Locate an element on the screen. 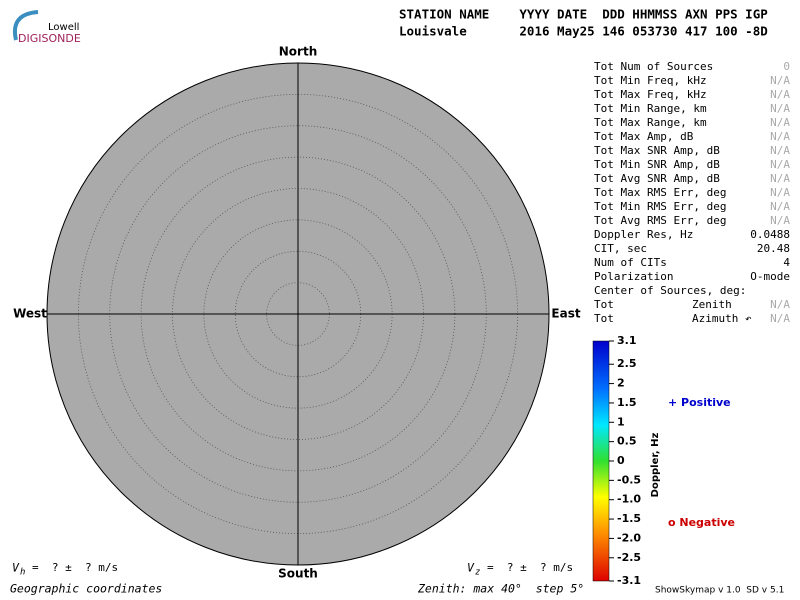 The image size is (800, 600). colorbar-tick-label: -0.5 is located at coordinates (629, 479).